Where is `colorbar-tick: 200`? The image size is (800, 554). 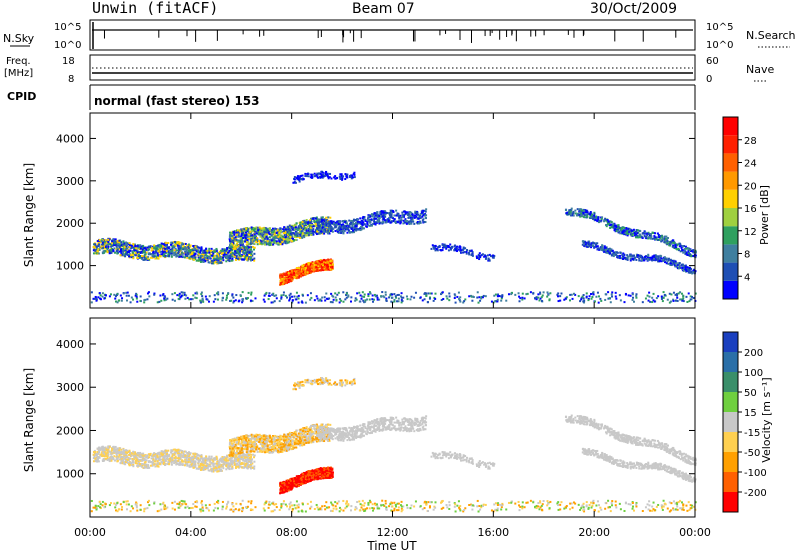 colorbar-tick: 200 is located at coordinates (753, 353).